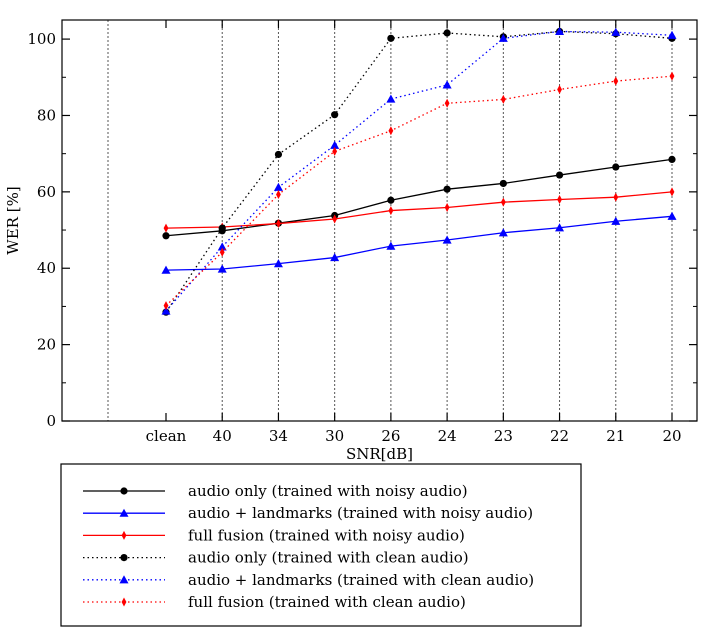 Image resolution: width=705 pixels, height=627 pixels. Describe the element at coordinates (13, 220) in the screenshot. I see `y-axis-label: WER [%]` at that location.